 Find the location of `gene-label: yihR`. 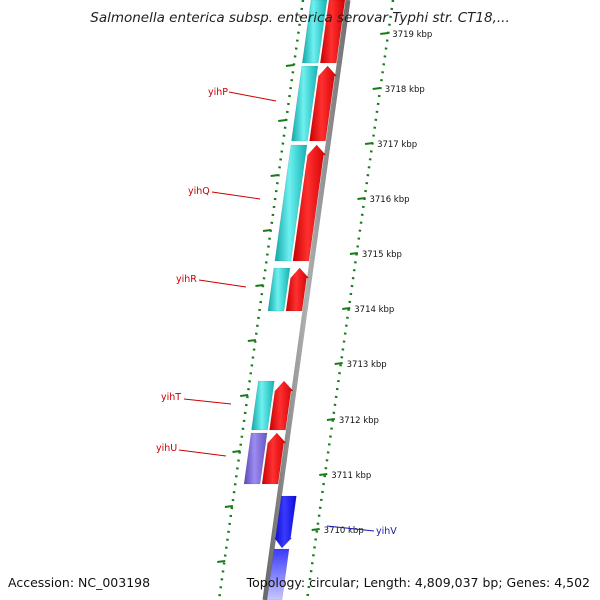

gene-label: yihR is located at coordinates (186, 279).